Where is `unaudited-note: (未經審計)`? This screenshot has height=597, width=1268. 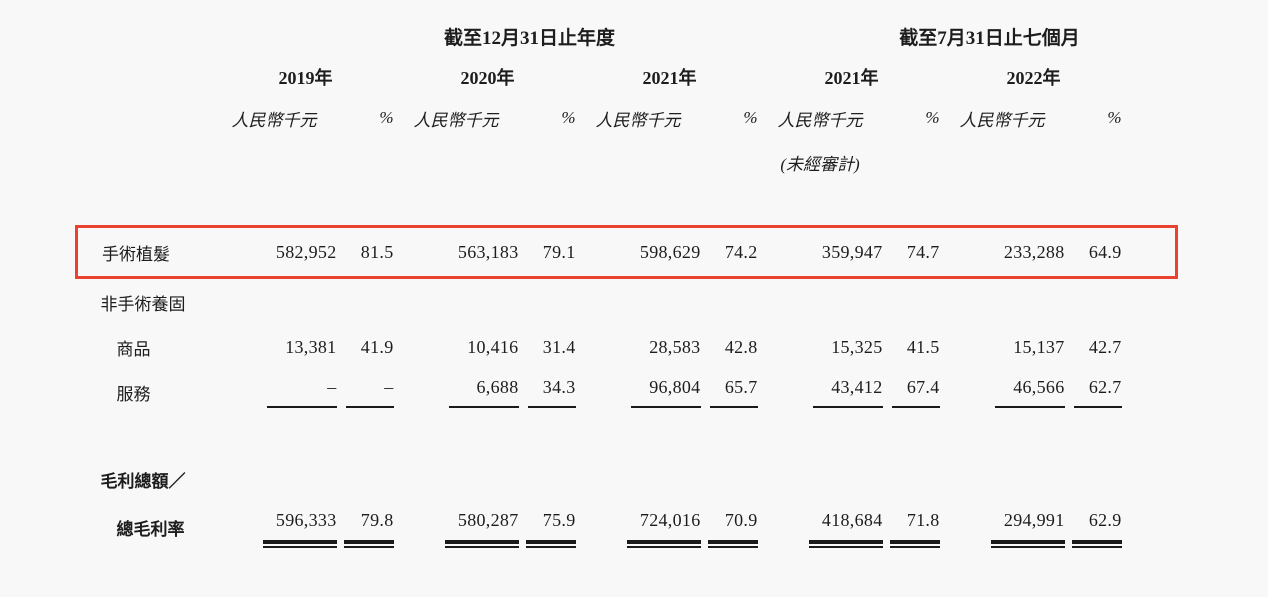
unaudited-note: (未經審計) is located at coordinates (820, 164).